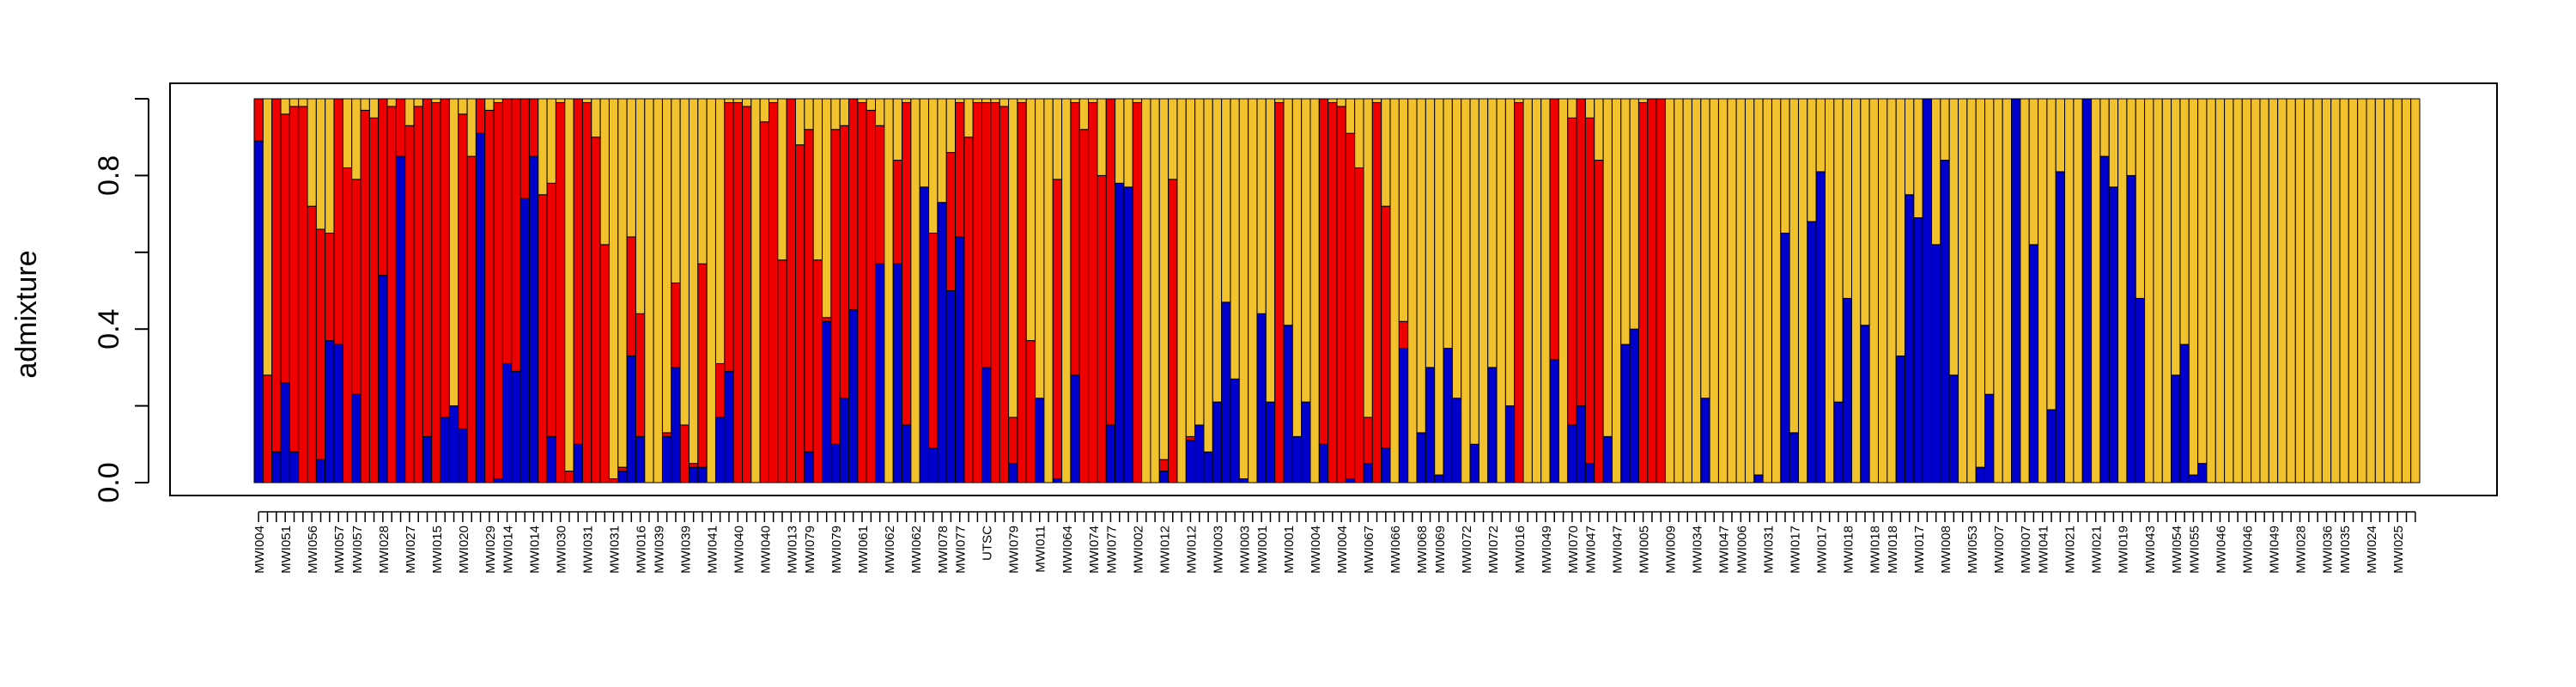  I want to click on x-tick-label: MWI018, so click(1893, 550).